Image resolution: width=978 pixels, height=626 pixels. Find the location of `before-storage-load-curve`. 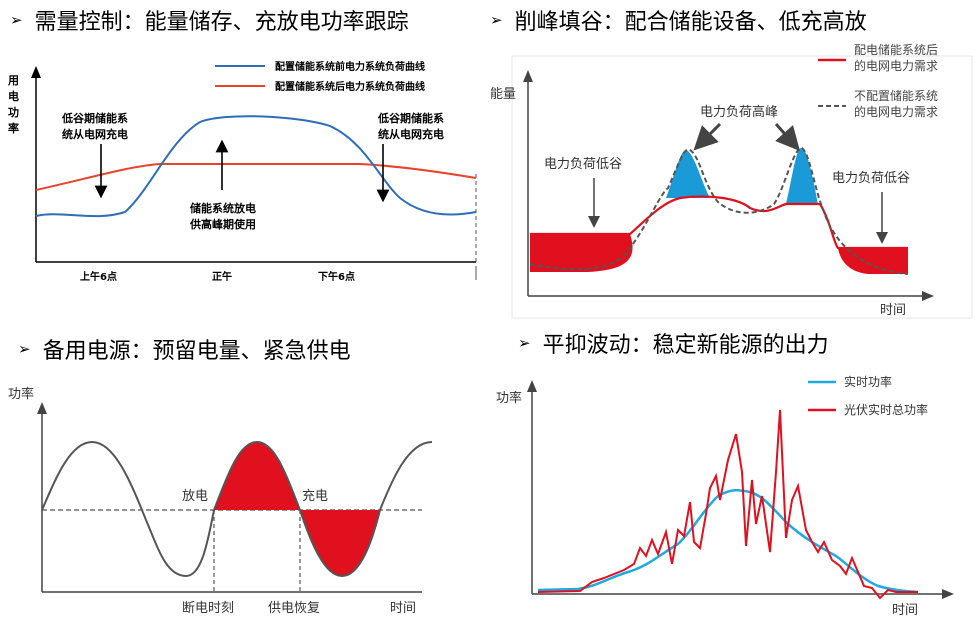

before-storage-load-curve is located at coordinates (256, 166).